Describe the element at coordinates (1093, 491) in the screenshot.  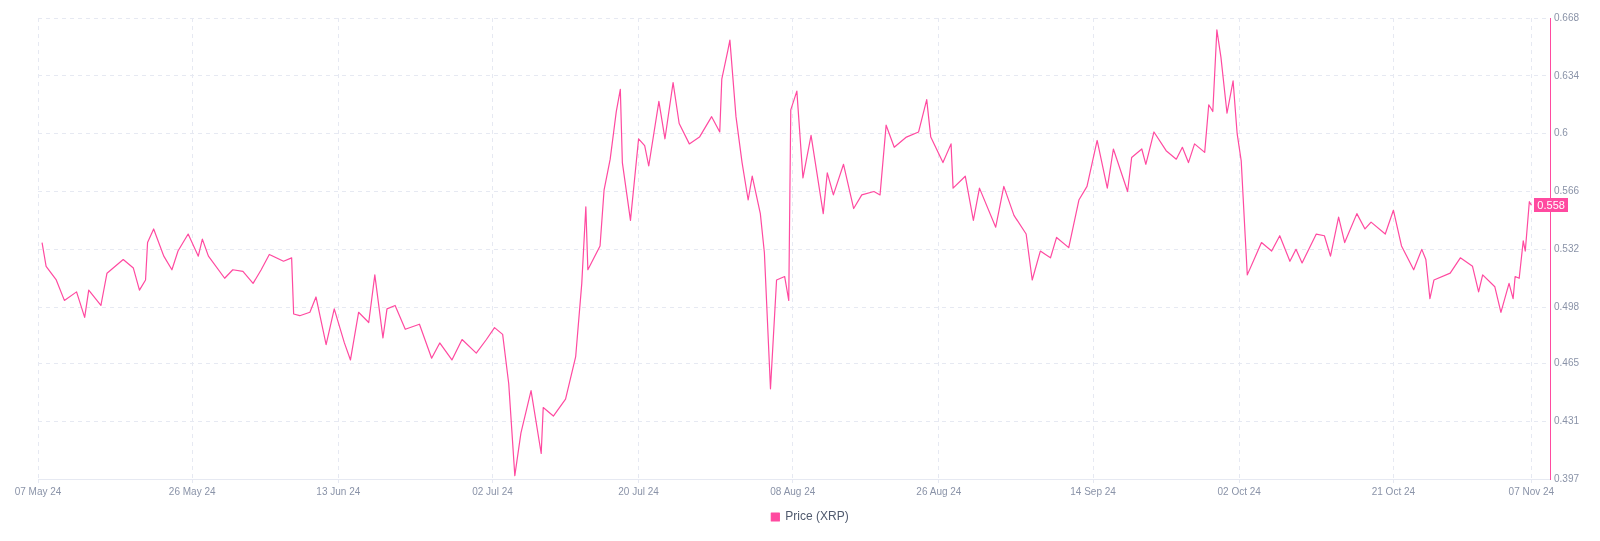
I see `x-tick-label: 14 Sep 24` at that location.